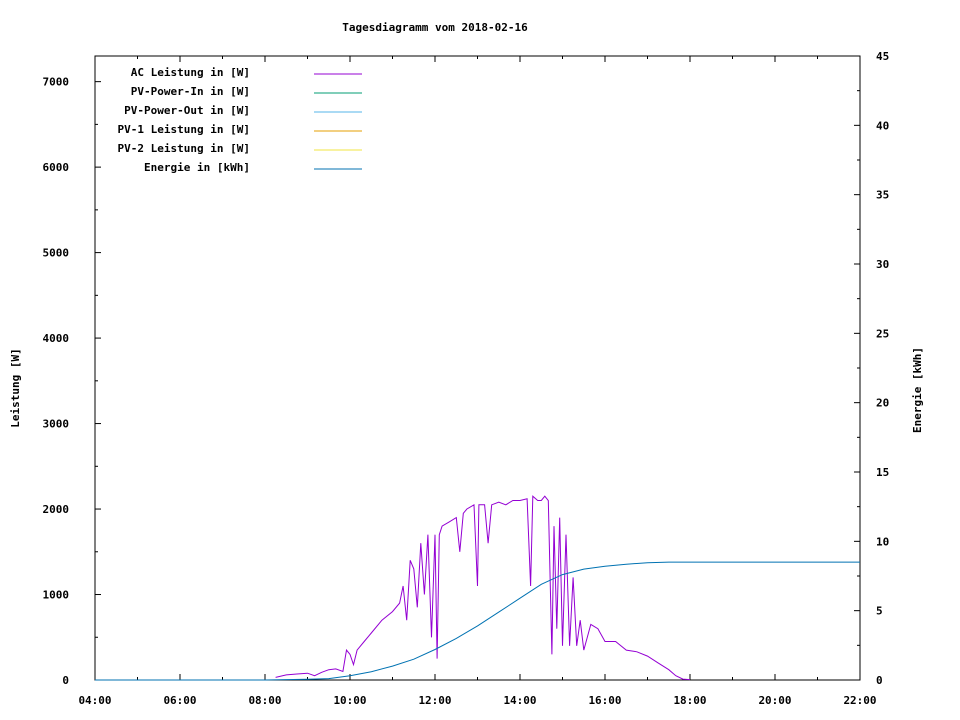 This screenshot has height=720, width=960. I want to click on y2-tick-label: 30, so click(882, 264).